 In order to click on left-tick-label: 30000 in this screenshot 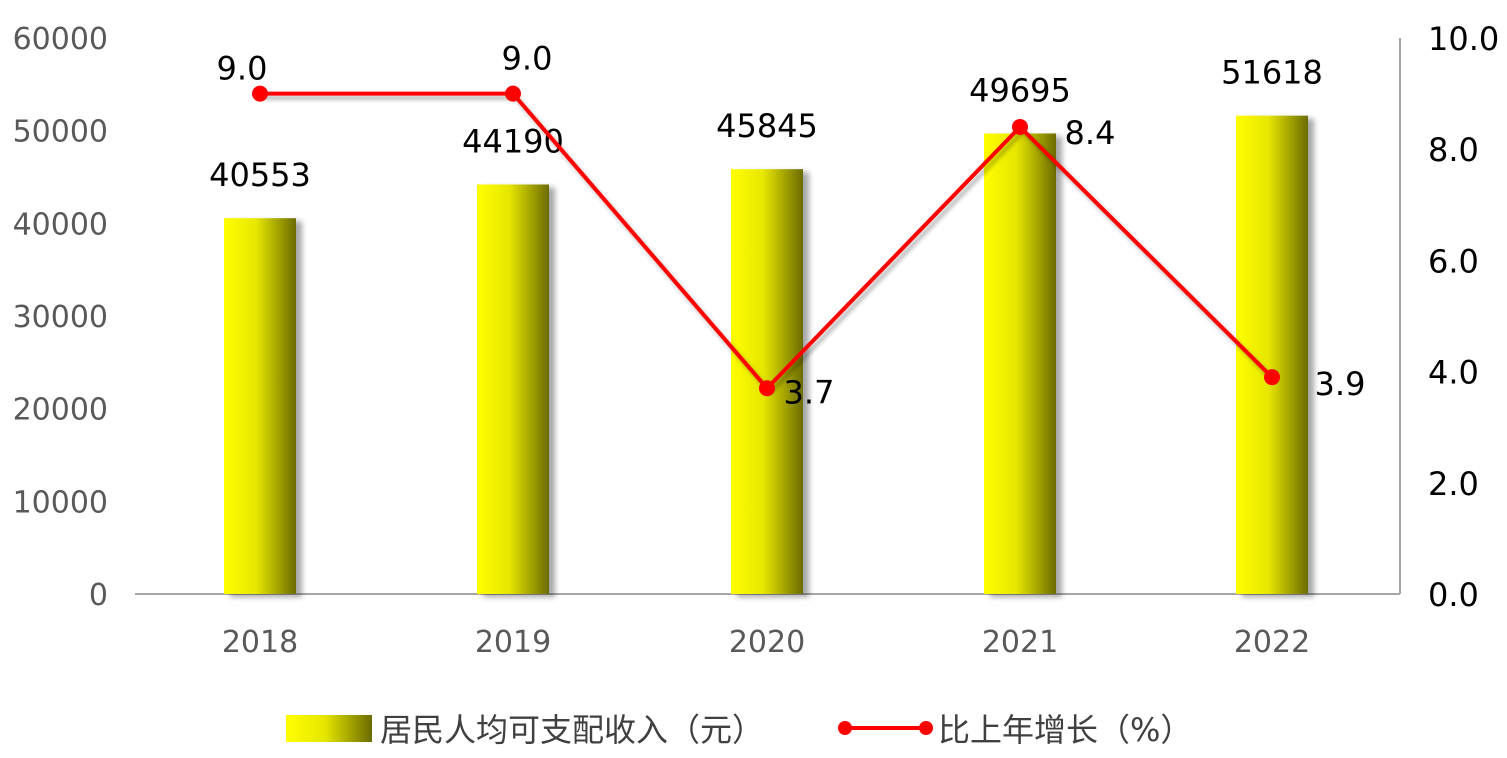, I will do `click(60, 317)`.